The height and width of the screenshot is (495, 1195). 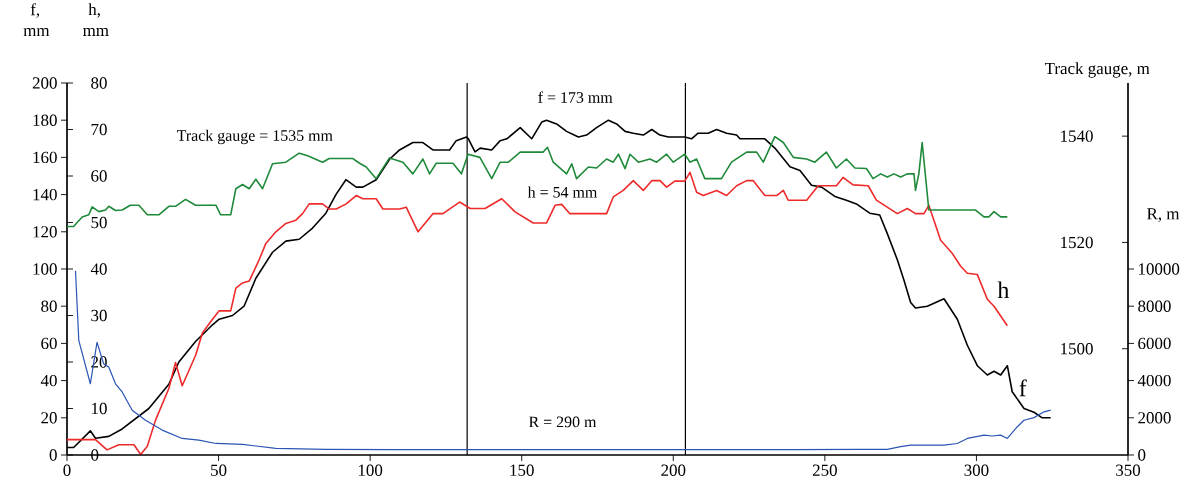 I want to click on x-tick-label: 100, so click(x=370, y=470).